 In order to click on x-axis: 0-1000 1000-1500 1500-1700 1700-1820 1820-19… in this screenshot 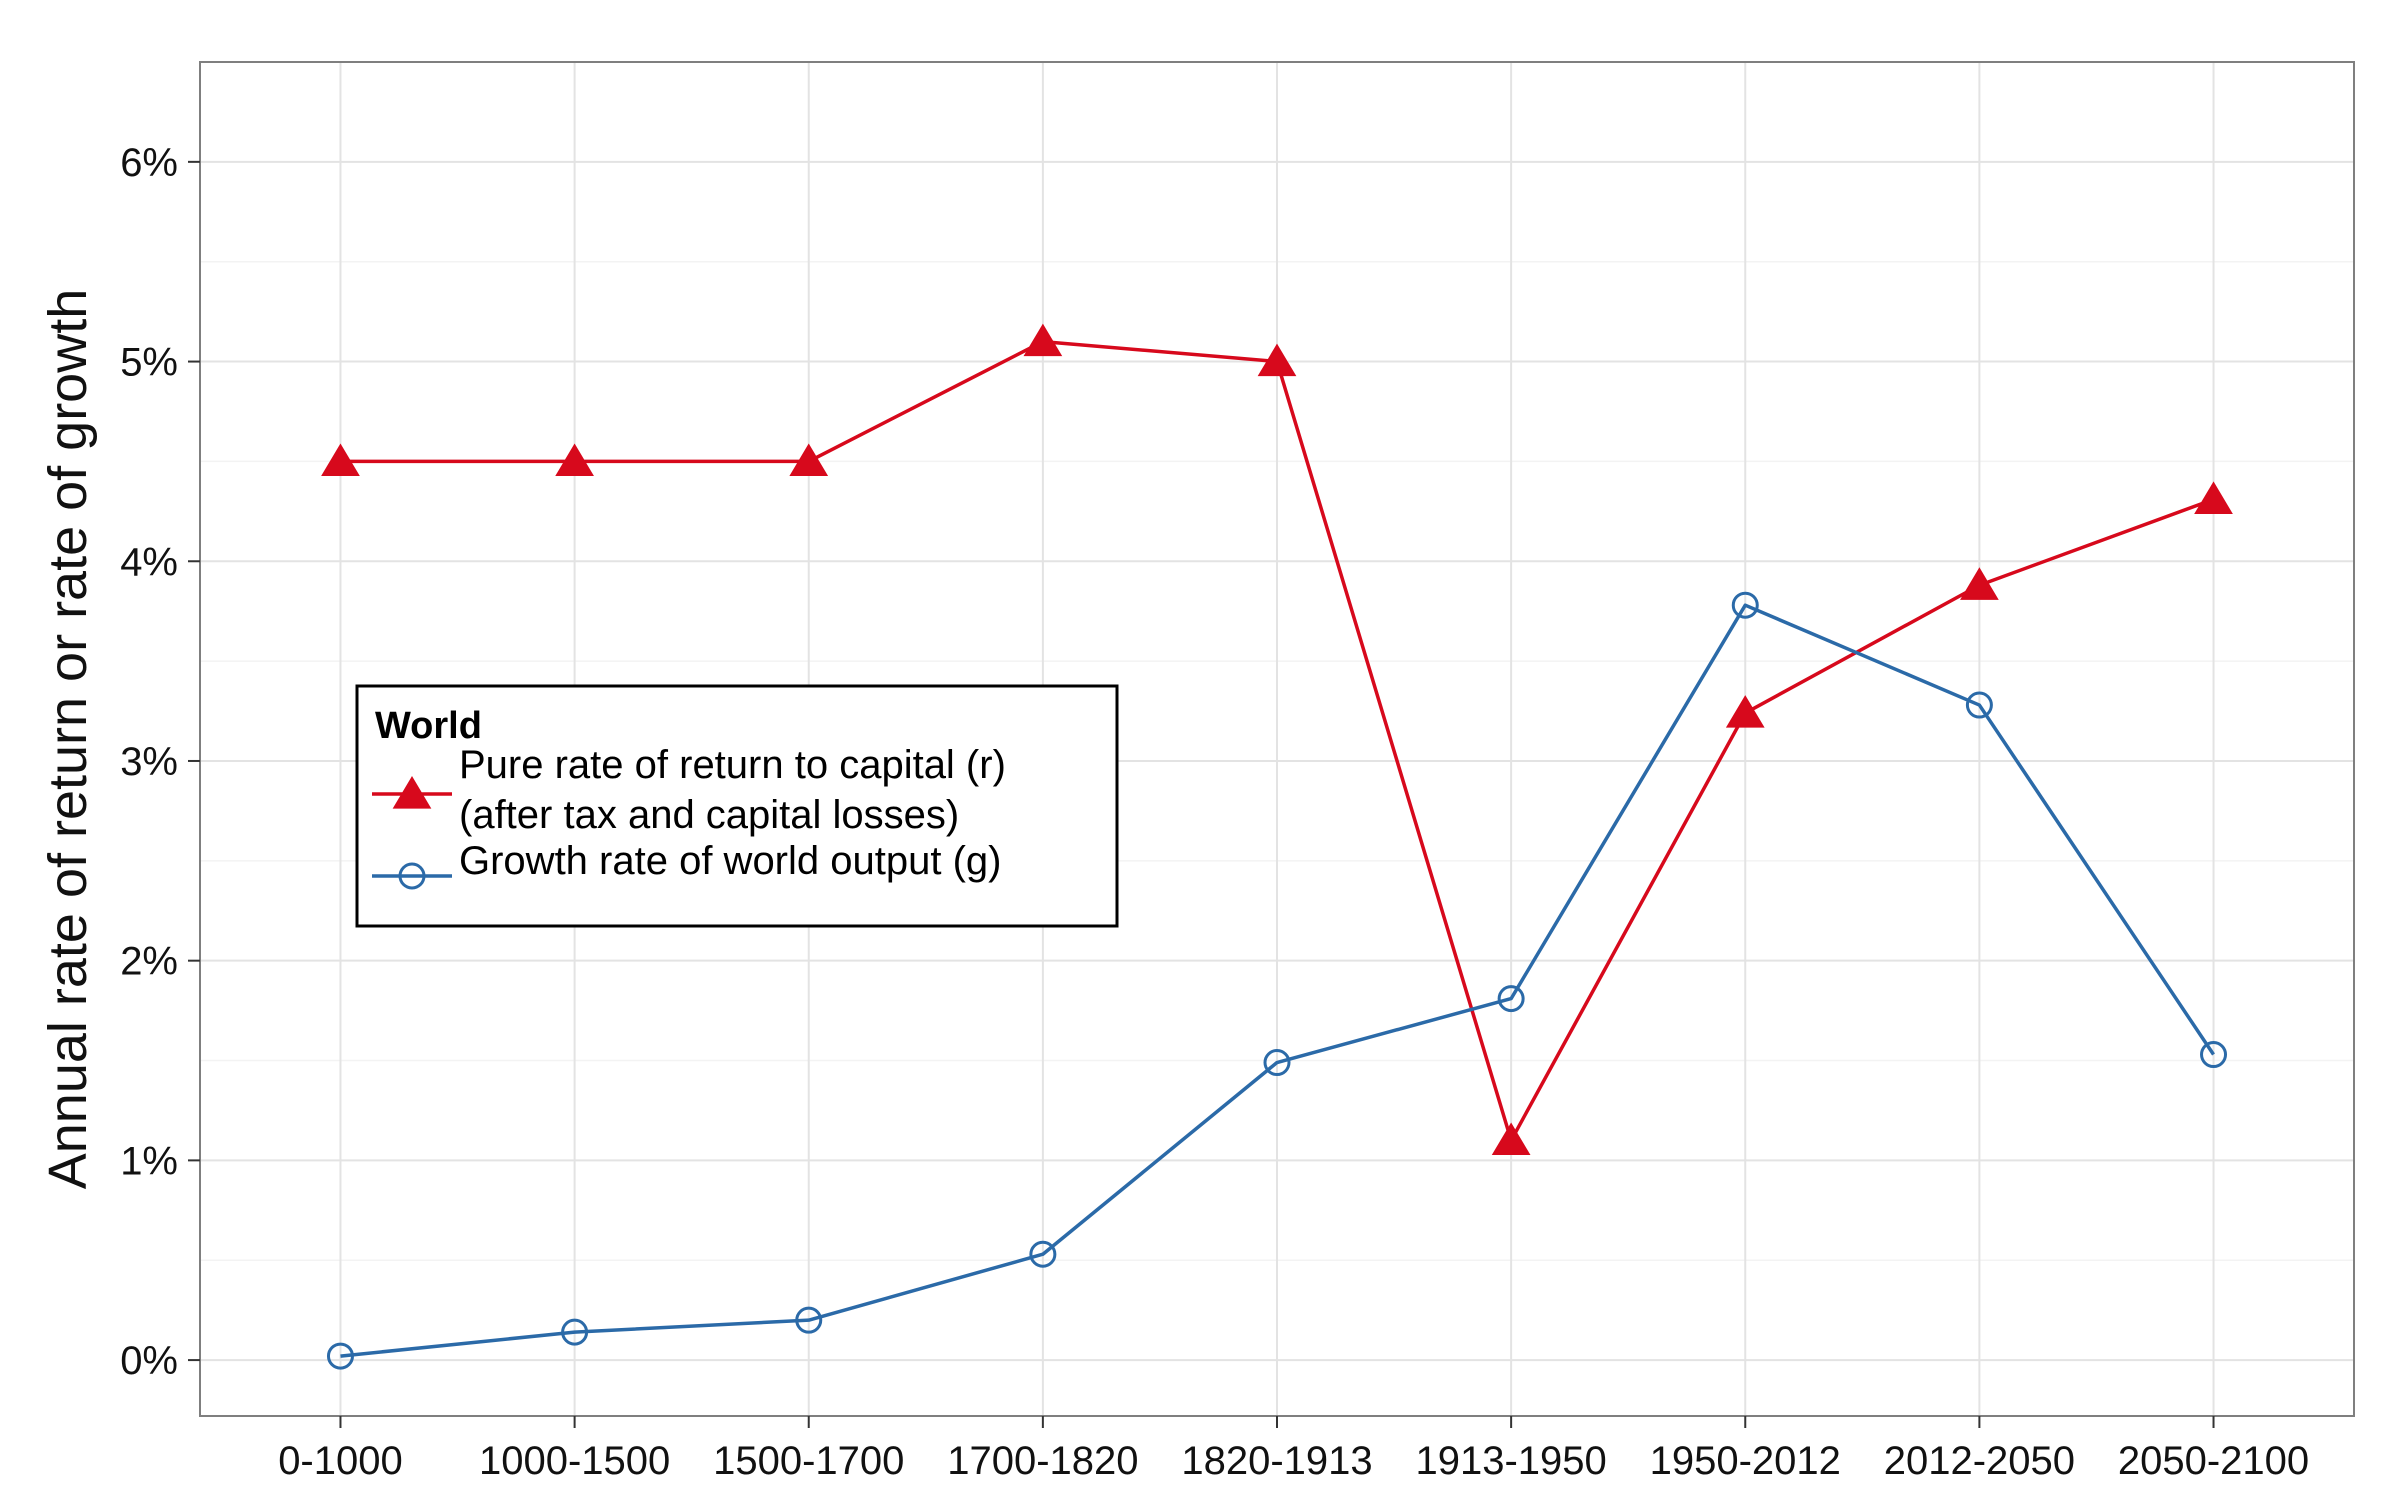, I will do `click(1293, 1449)`.